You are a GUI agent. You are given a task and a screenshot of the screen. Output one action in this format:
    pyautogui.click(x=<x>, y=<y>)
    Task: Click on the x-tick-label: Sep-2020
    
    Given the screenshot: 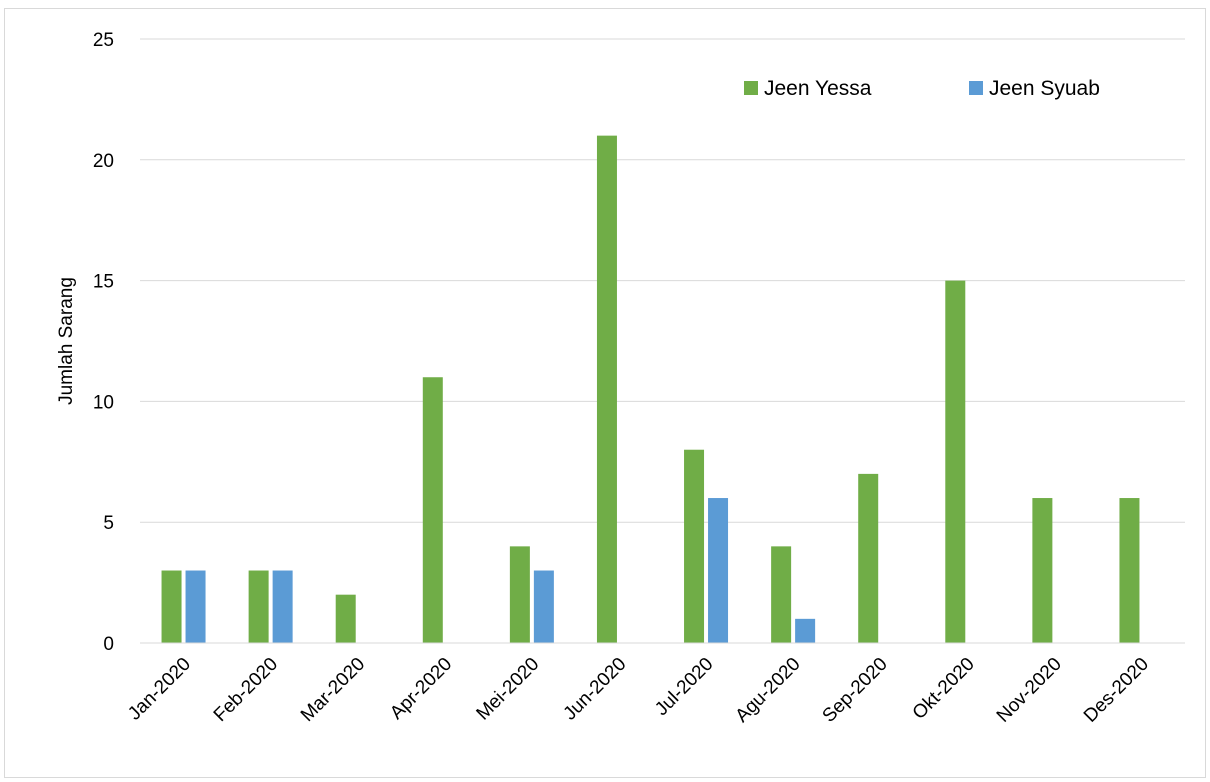 What is the action you would take?
    pyautogui.click(x=855, y=690)
    